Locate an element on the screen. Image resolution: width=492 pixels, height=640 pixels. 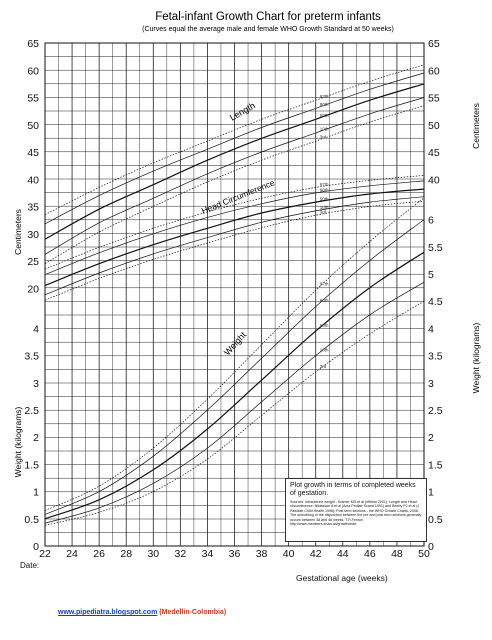
x-tick-label: 40 is located at coordinates (289, 554).